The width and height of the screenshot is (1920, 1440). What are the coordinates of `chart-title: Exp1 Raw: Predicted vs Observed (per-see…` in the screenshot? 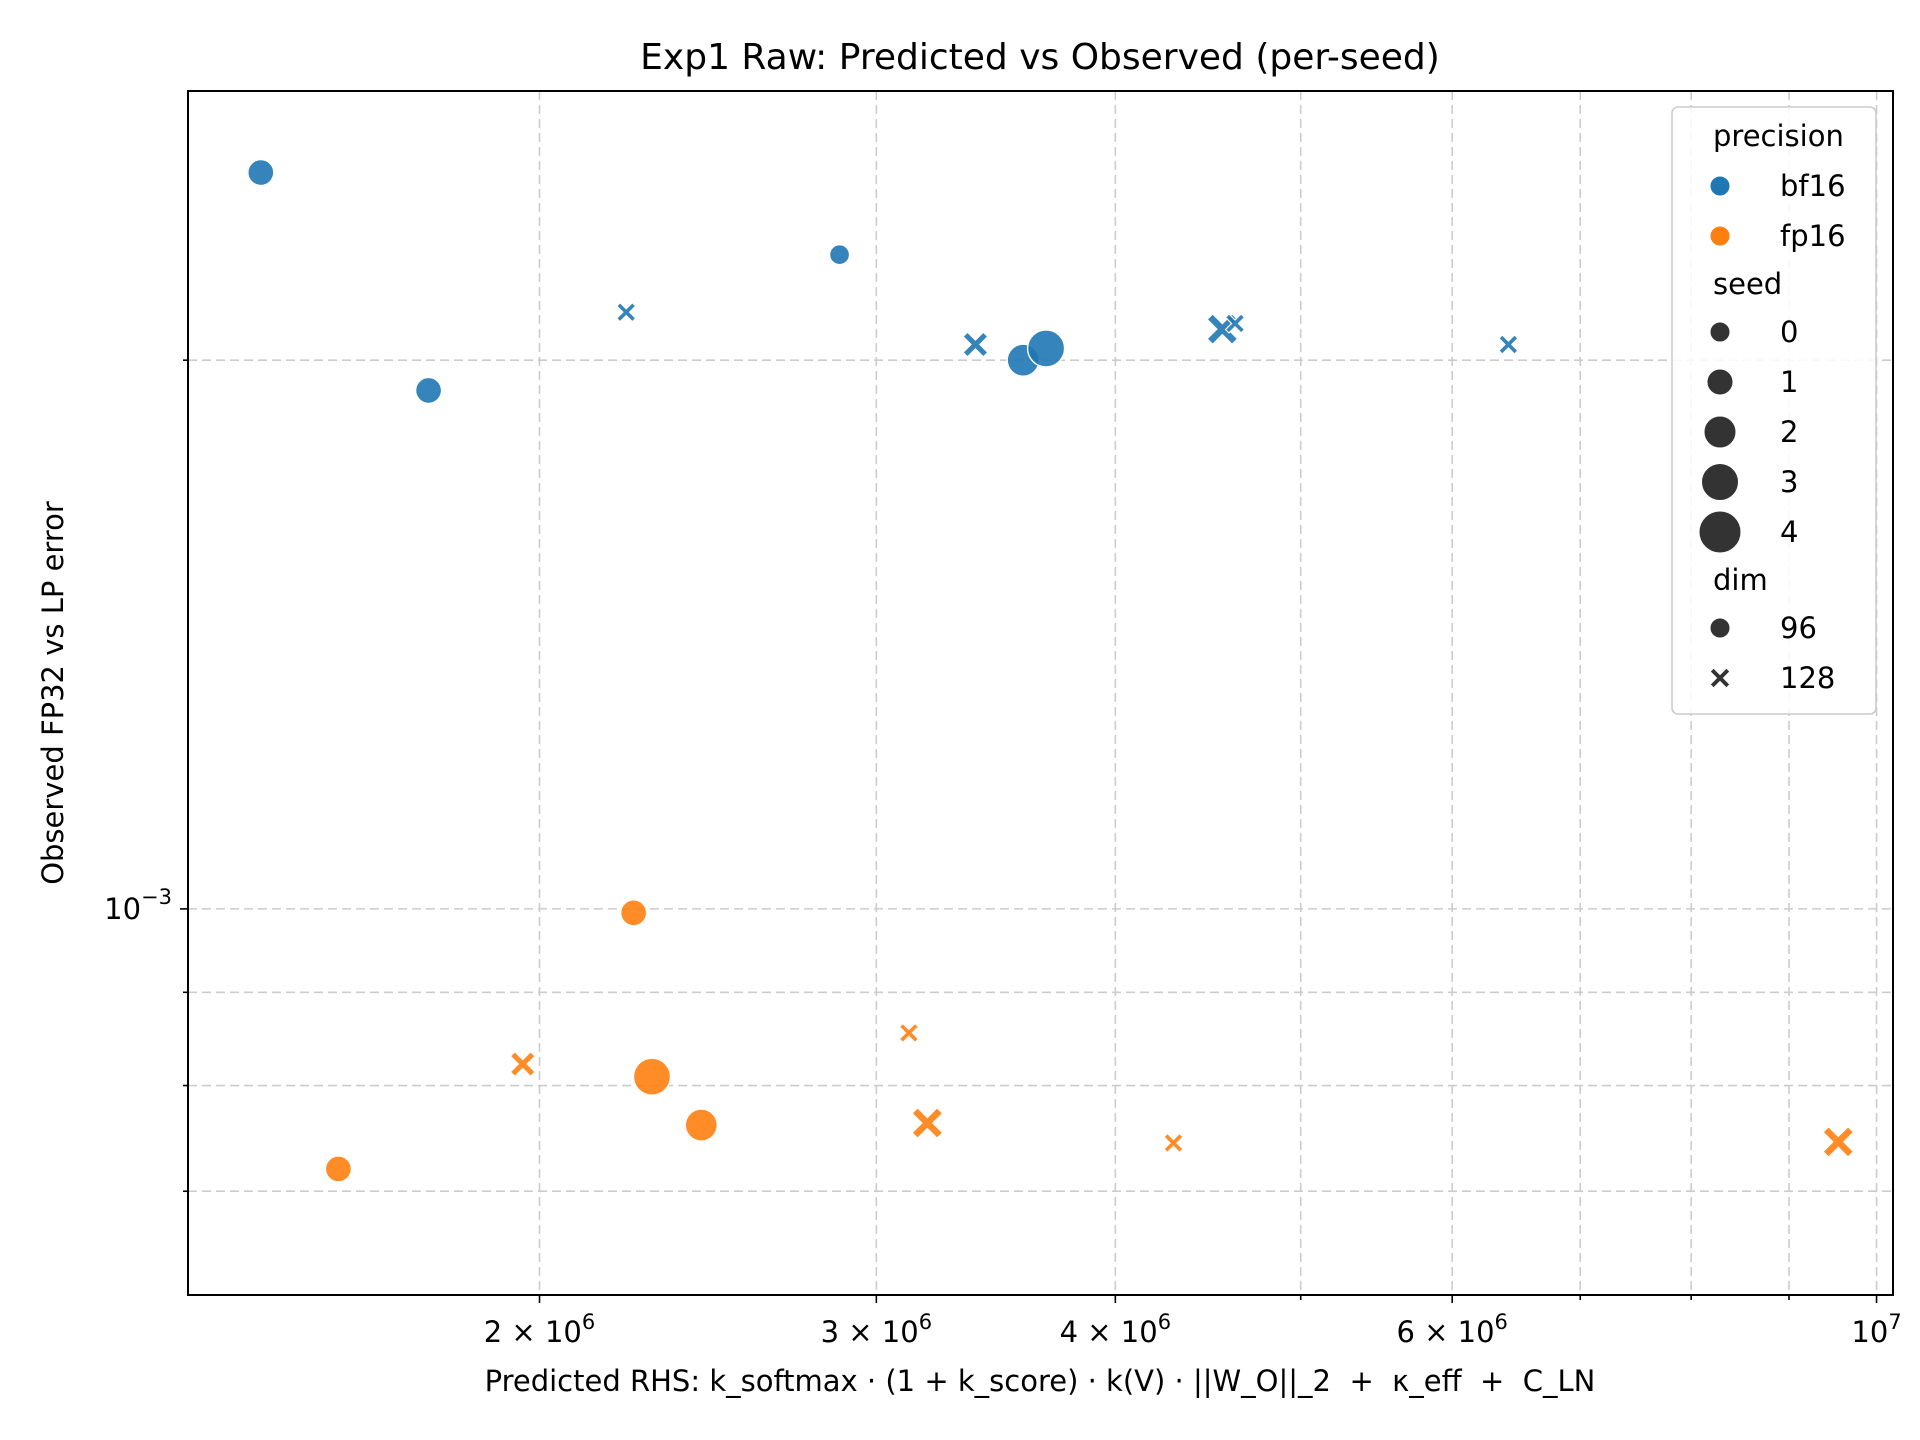 It's located at (1040, 57).